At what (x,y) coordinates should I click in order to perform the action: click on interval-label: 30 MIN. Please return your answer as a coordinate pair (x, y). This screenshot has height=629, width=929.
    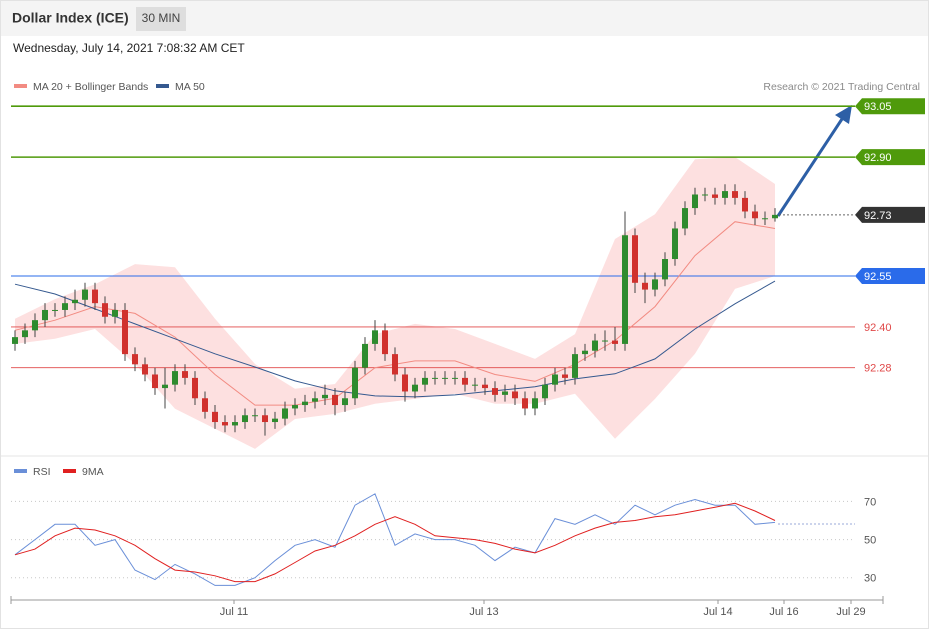
    Looking at the image, I should click on (161, 18).